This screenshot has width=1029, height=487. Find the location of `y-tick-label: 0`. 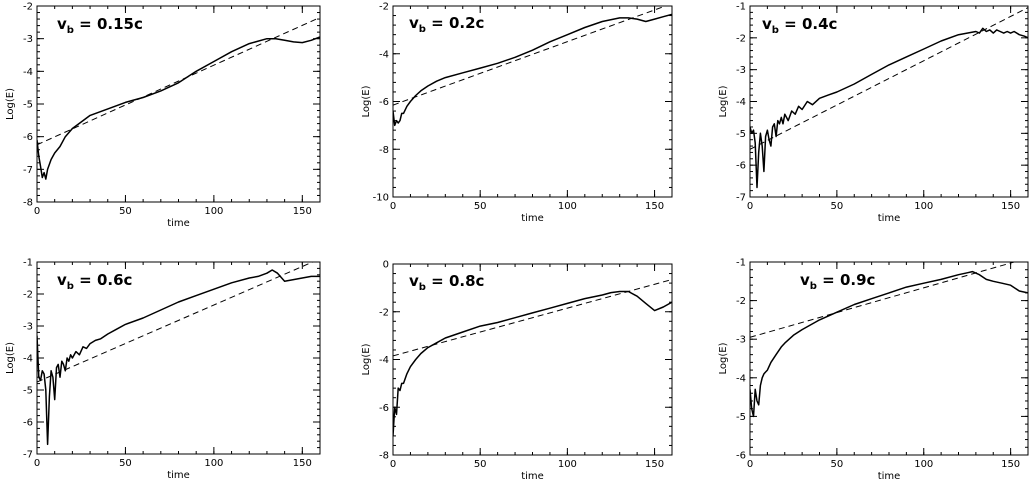

y-tick-label: 0 is located at coordinates (386, 265).